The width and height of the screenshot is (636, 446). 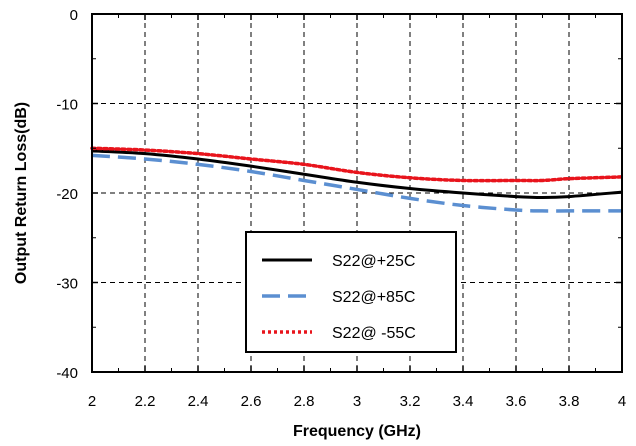 I want to click on x-tick-label: 3.2, so click(x=410, y=401).